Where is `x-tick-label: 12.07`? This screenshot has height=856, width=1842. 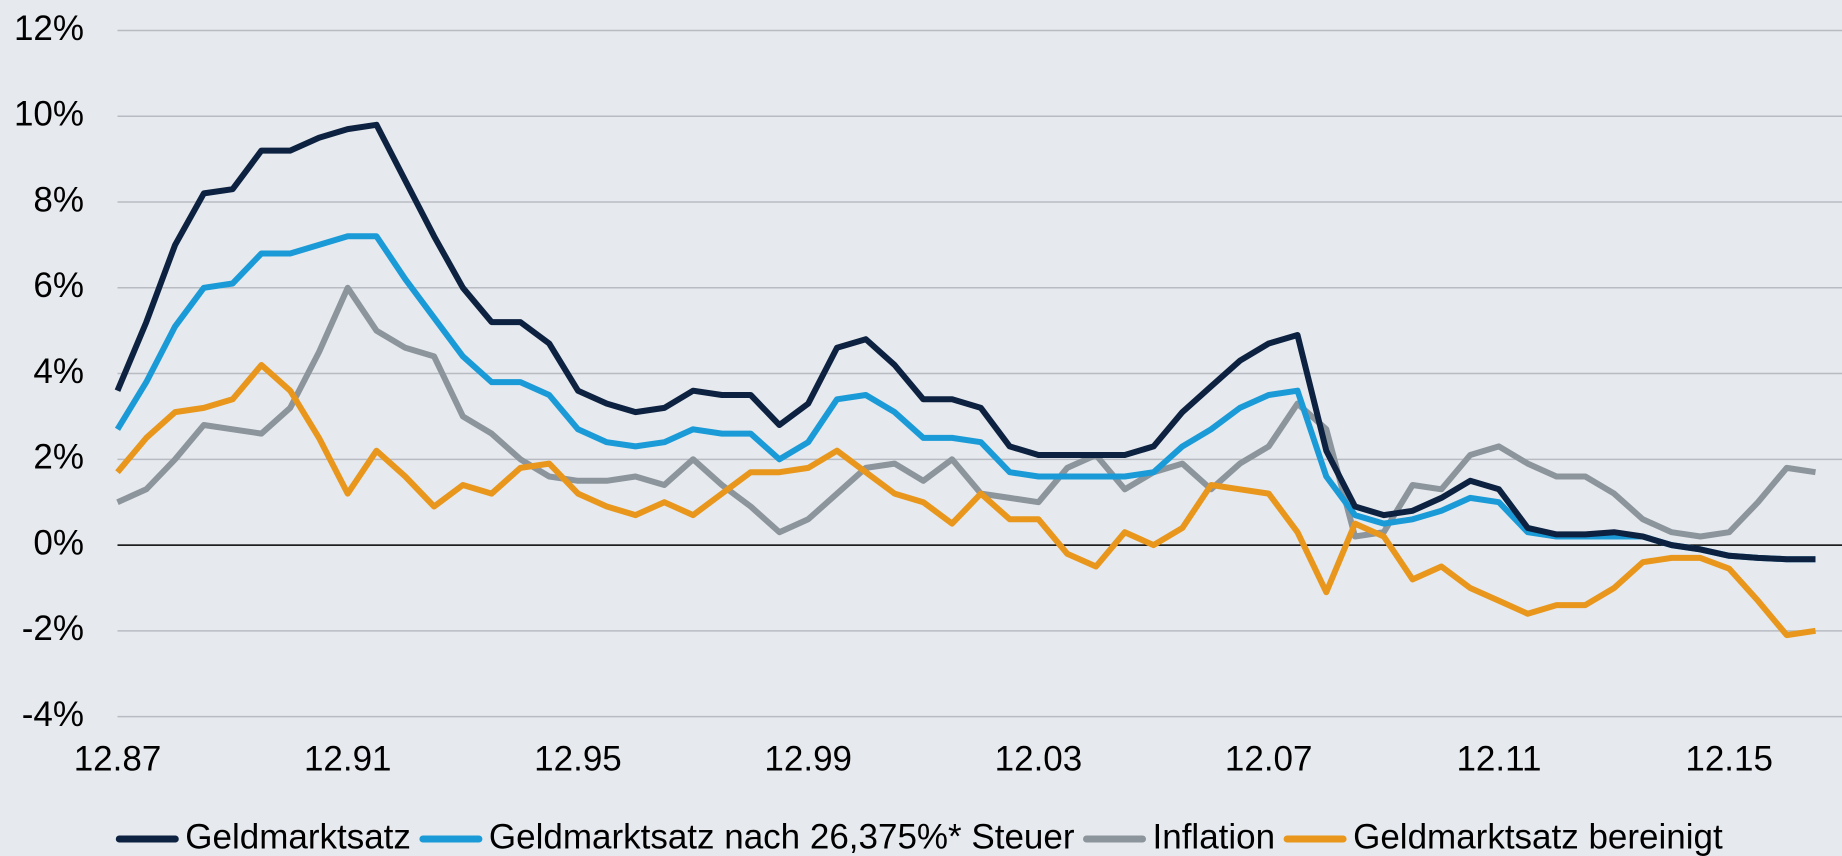 x-tick-label: 12.07 is located at coordinates (1269, 758).